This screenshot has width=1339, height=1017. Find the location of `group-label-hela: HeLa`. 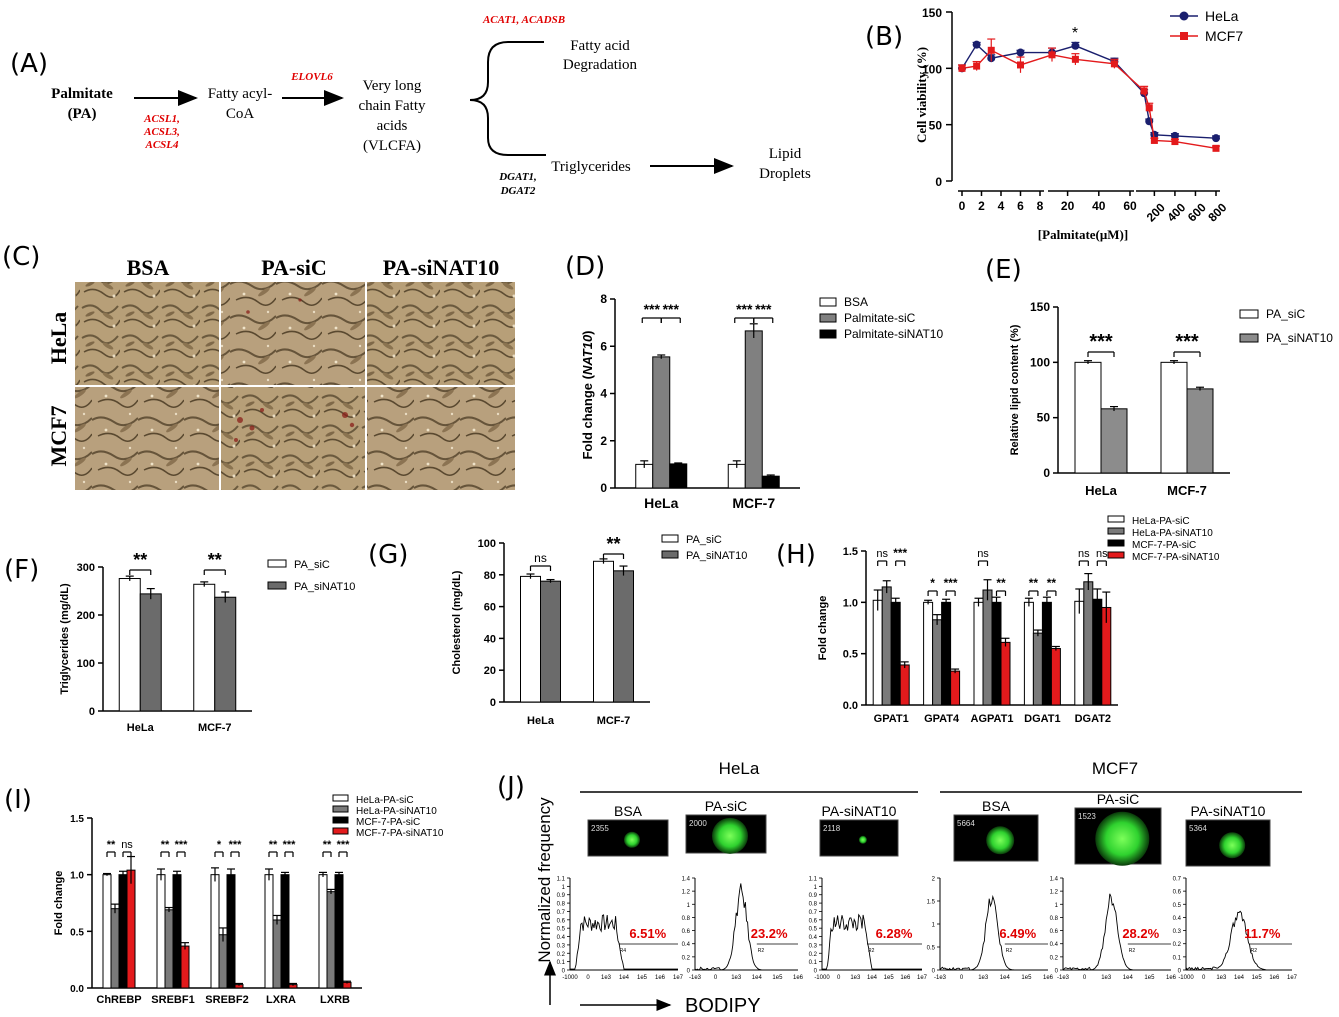

group-label-hela: HeLa is located at coordinates (739, 768).